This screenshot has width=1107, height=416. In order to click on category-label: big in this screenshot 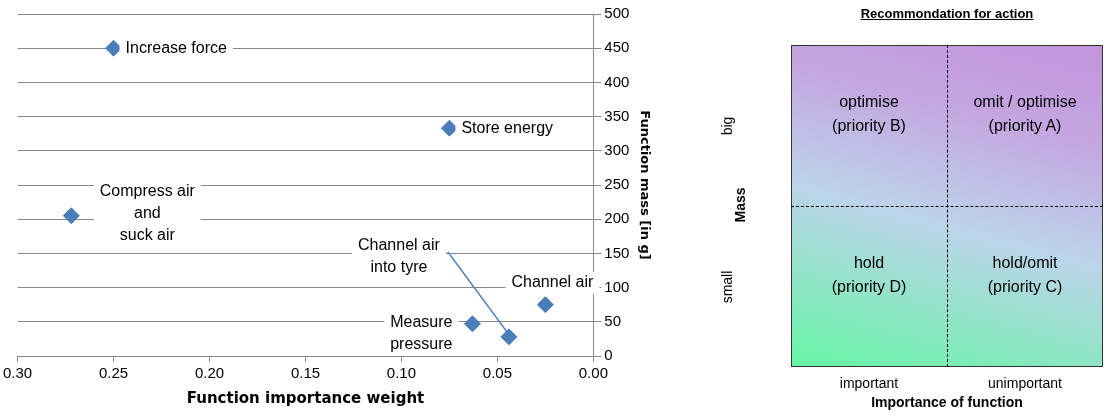, I will do `click(727, 125)`.